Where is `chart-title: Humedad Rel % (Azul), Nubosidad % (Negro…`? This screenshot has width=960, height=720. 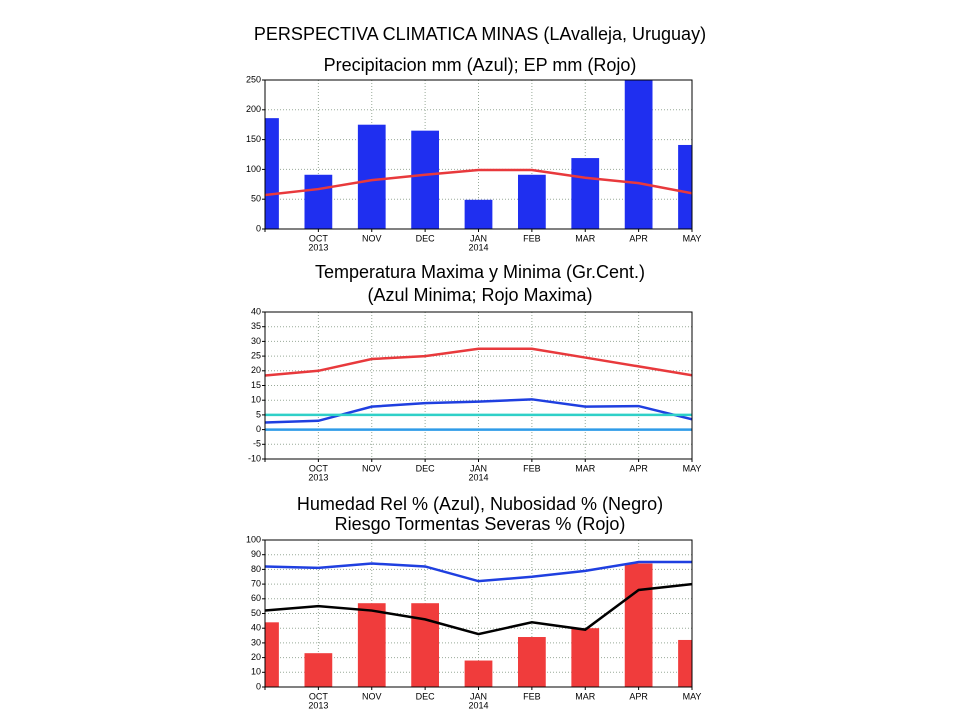 chart-title: Humedad Rel % (Azul), Nubosidad % (Negro… is located at coordinates (480, 504).